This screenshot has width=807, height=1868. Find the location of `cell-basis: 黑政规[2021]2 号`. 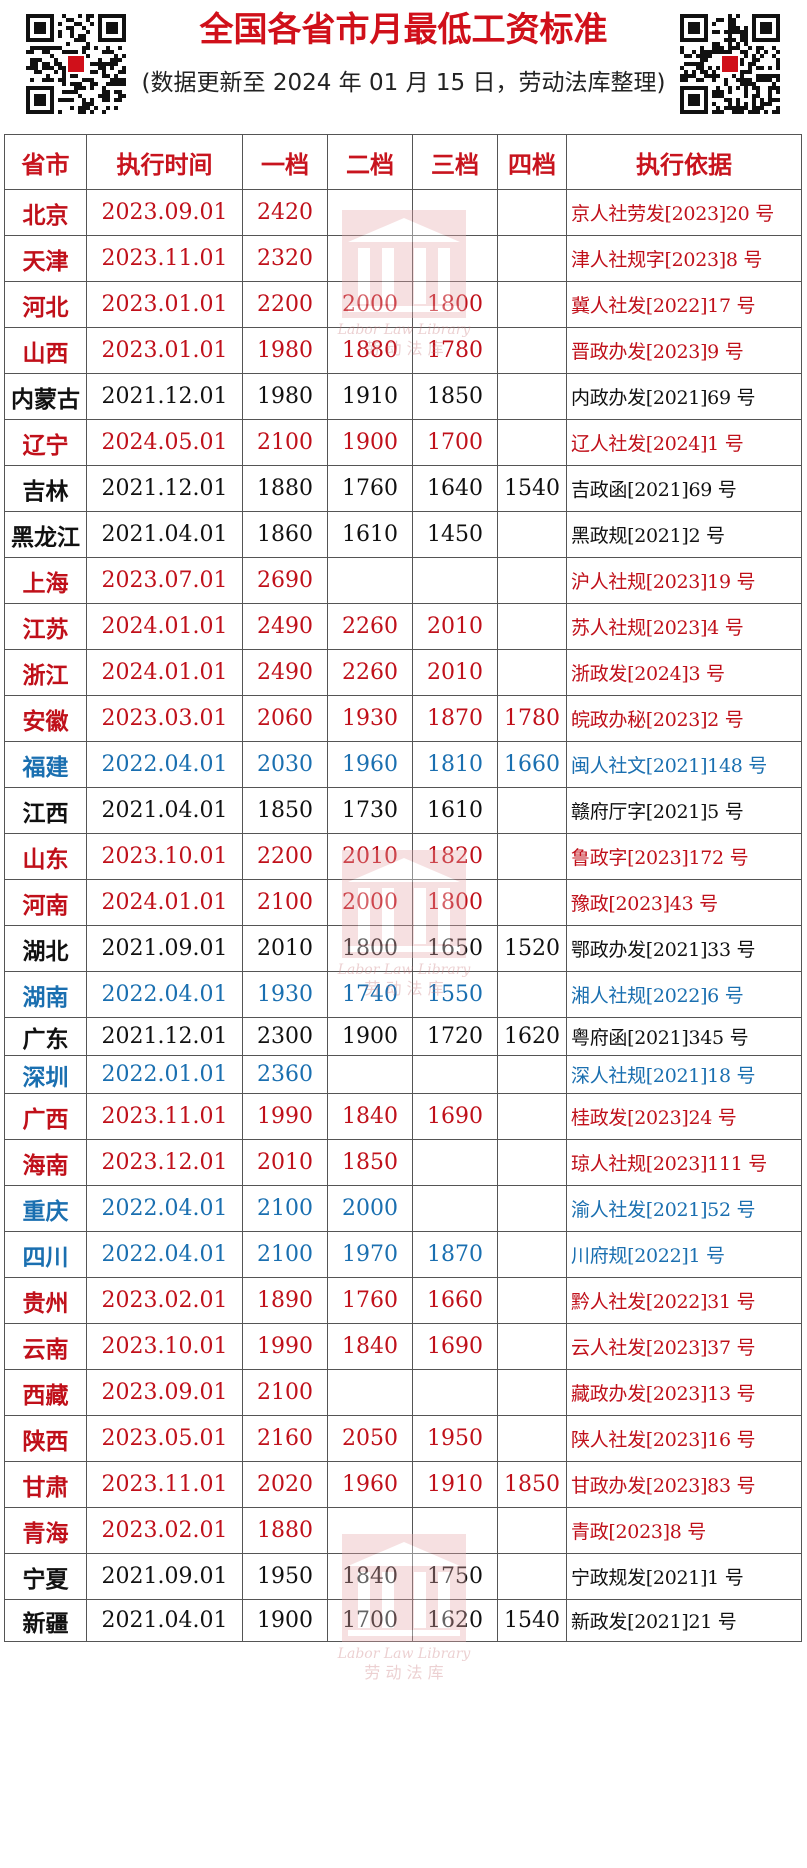

cell-basis: 黑政规[2021]2 号 is located at coordinates (684, 534).